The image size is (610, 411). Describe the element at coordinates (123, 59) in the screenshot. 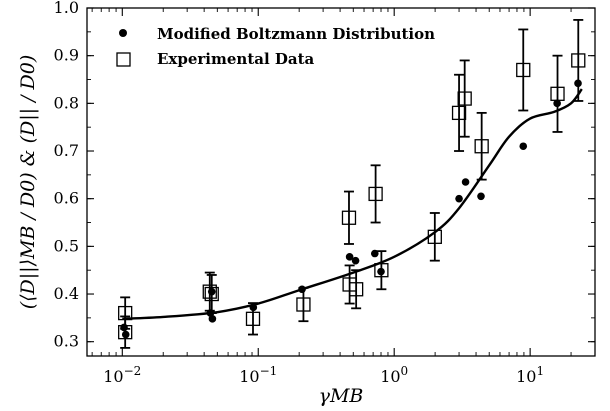

I see `legend-marker-square` at that location.